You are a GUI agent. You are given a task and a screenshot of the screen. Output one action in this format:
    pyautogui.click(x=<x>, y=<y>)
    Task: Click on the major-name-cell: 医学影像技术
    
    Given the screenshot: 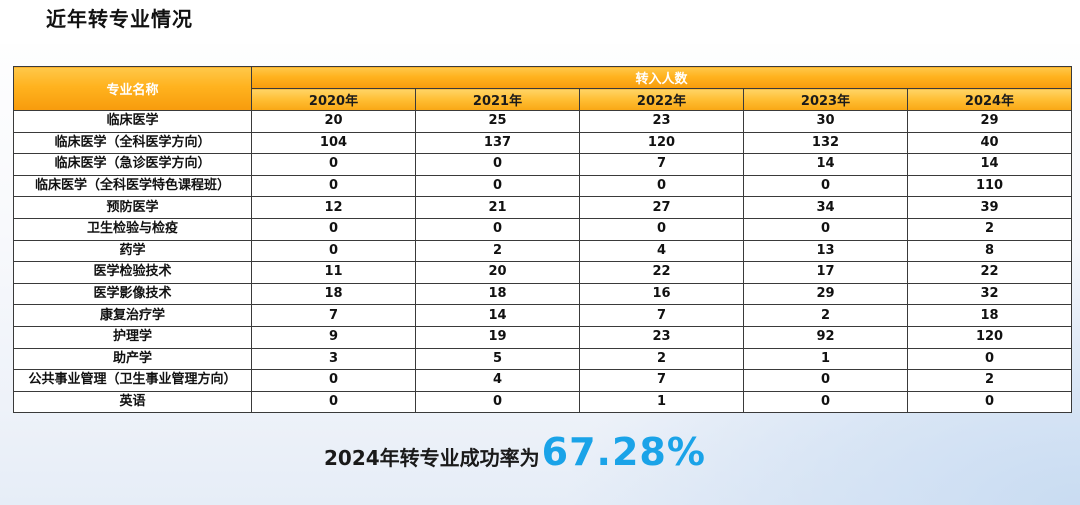 What is the action you would take?
    pyautogui.click(x=132, y=294)
    